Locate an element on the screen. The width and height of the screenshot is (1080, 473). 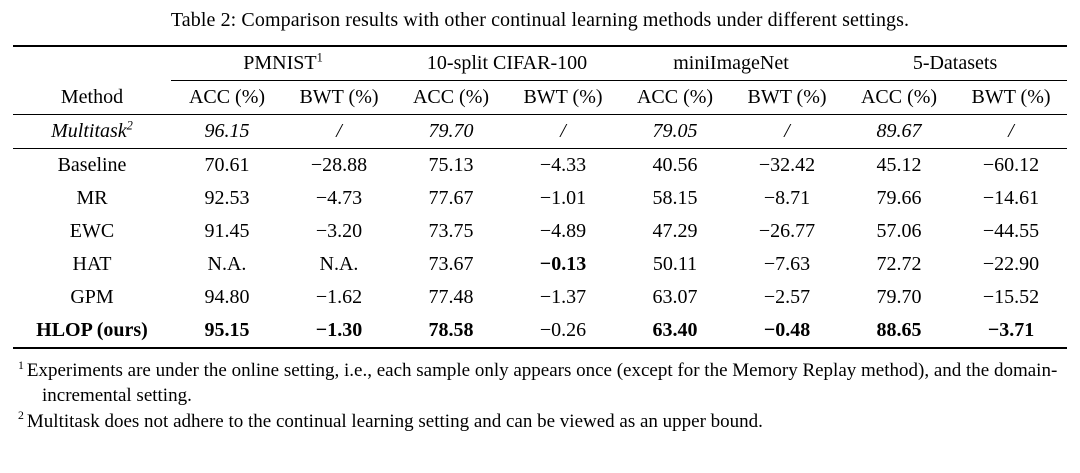
group-header-miniimagenet: miniImageNet is located at coordinates (731, 63).